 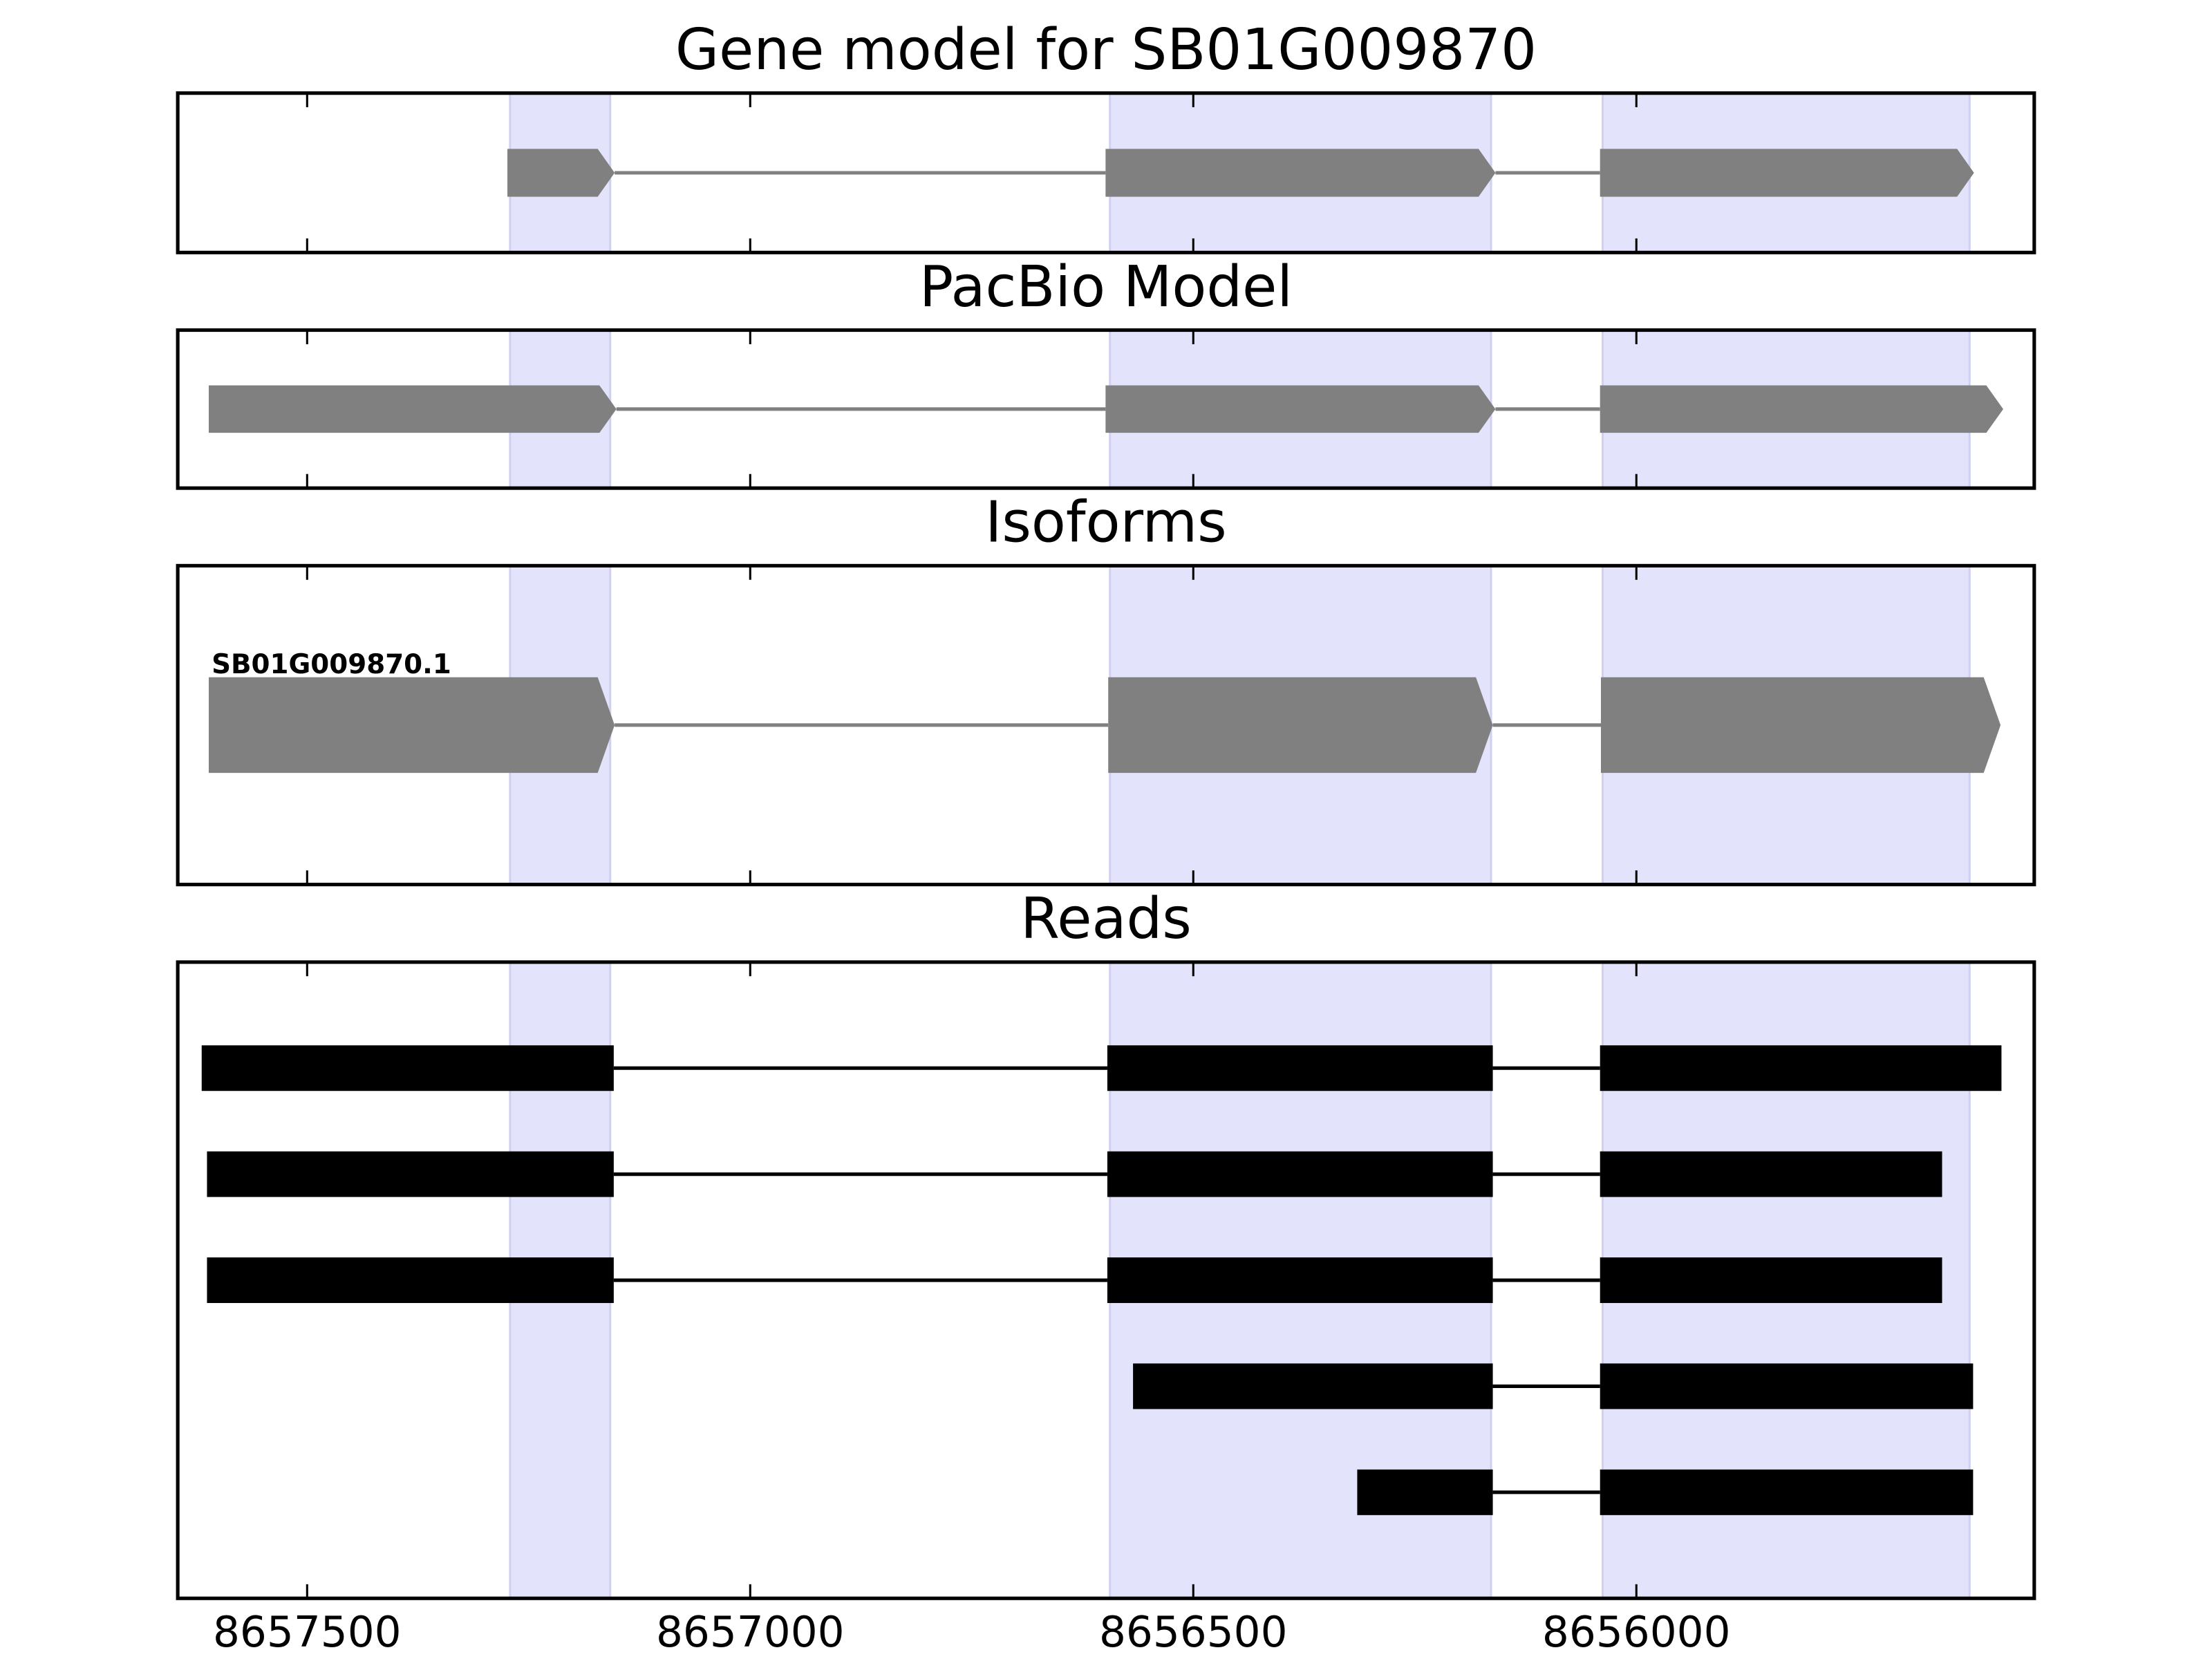 I want to click on panel-title: Isoforms, so click(x=1105, y=523).